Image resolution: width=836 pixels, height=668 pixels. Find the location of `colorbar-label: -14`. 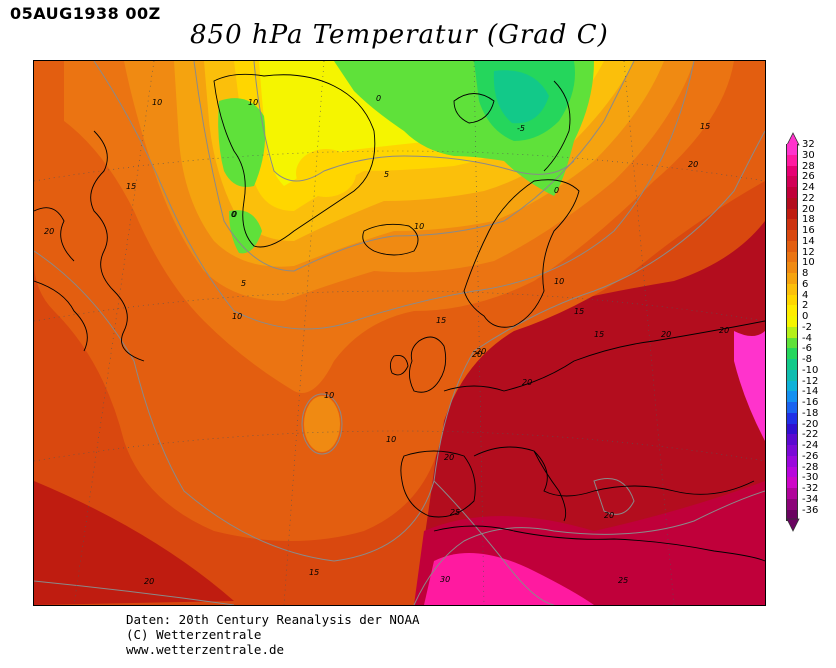

colorbar-label: -14 is located at coordinates (810, 392).